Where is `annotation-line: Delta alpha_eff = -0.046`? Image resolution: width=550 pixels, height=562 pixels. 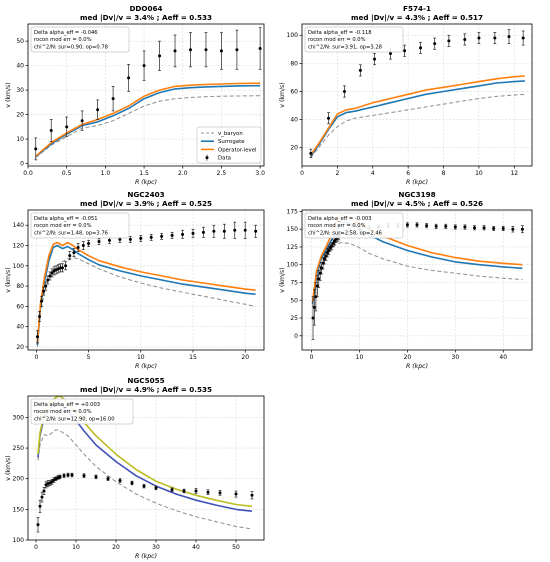
annotation-line: Delta alpha_eff = -0.046 is located at coordinates (66, 33).